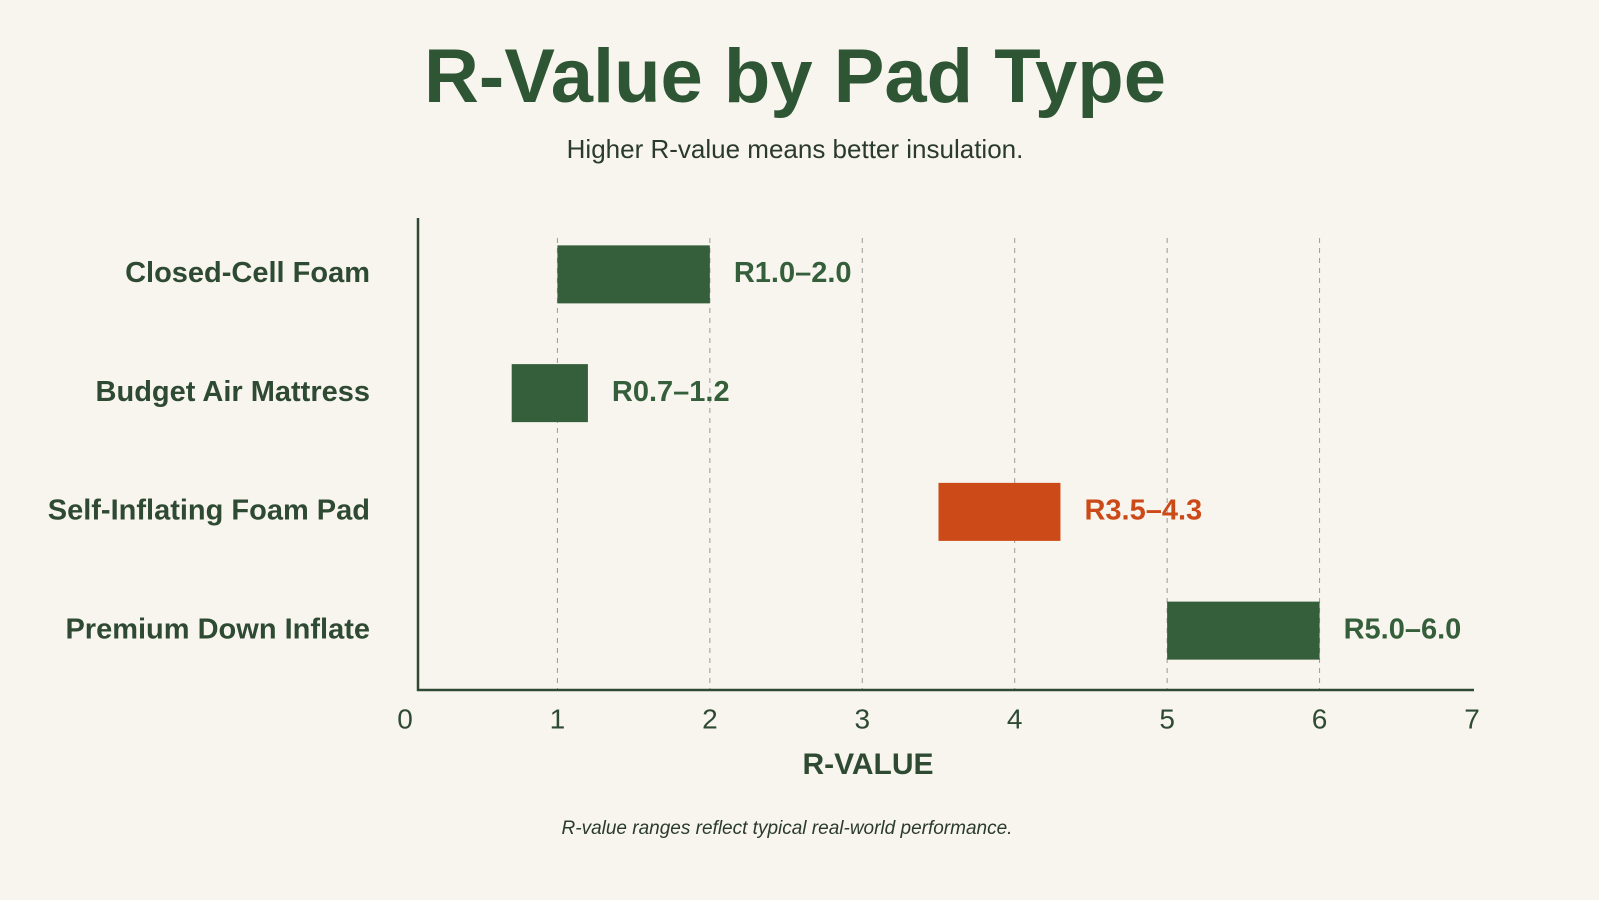  Describe the element at coordinates (795, 149) in the screenshot. I see `chart-subtitle: Higher R-value means better insulation.` at that location.